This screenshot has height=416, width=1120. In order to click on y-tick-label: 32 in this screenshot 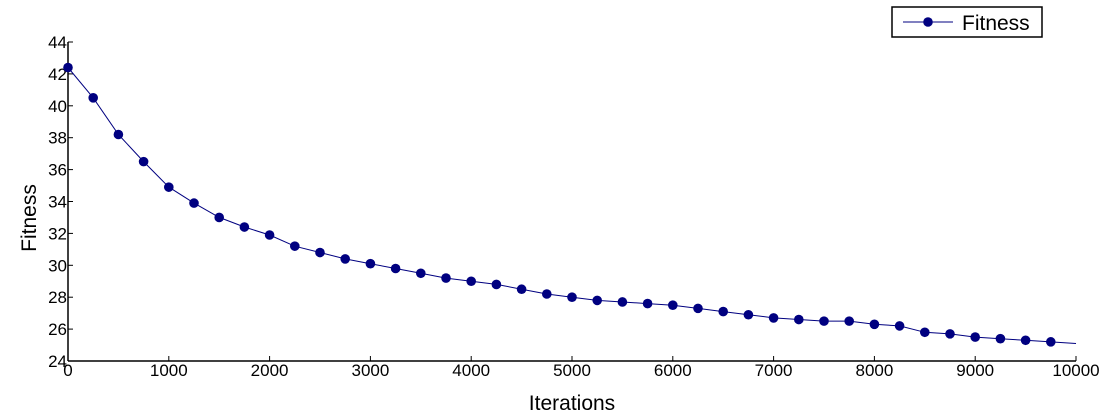, I will do `click(57, 233)`.